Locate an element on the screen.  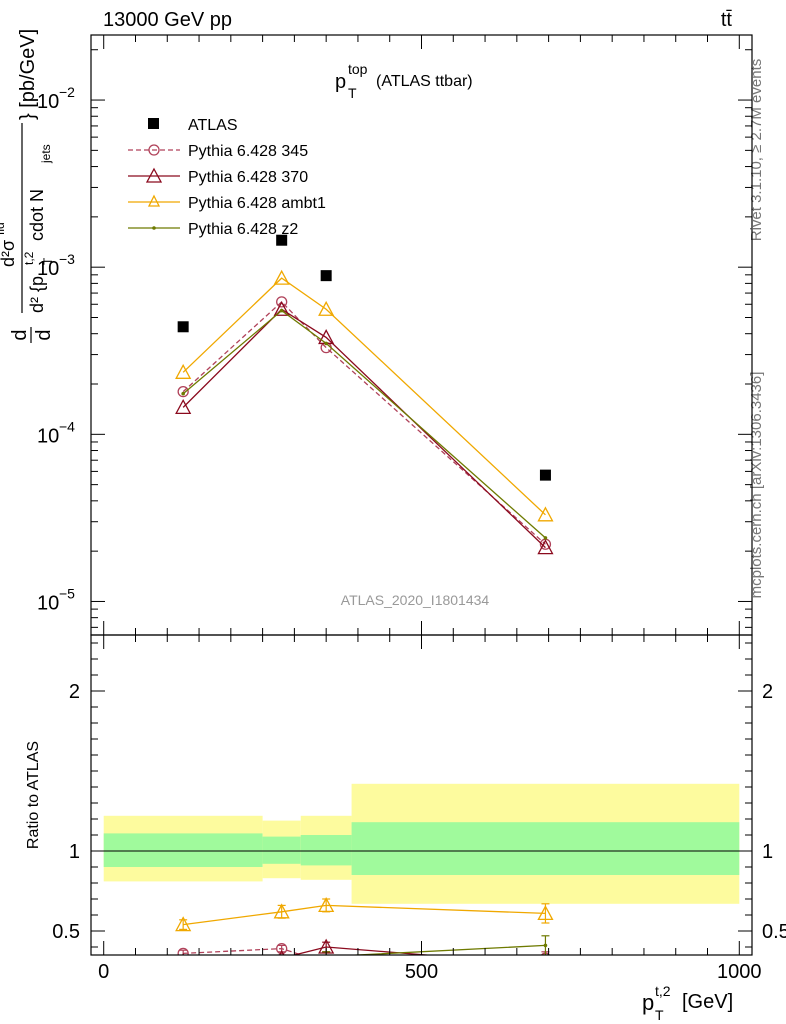
legend-label-atlas: ATLAS is located at coordinates (213, 125).